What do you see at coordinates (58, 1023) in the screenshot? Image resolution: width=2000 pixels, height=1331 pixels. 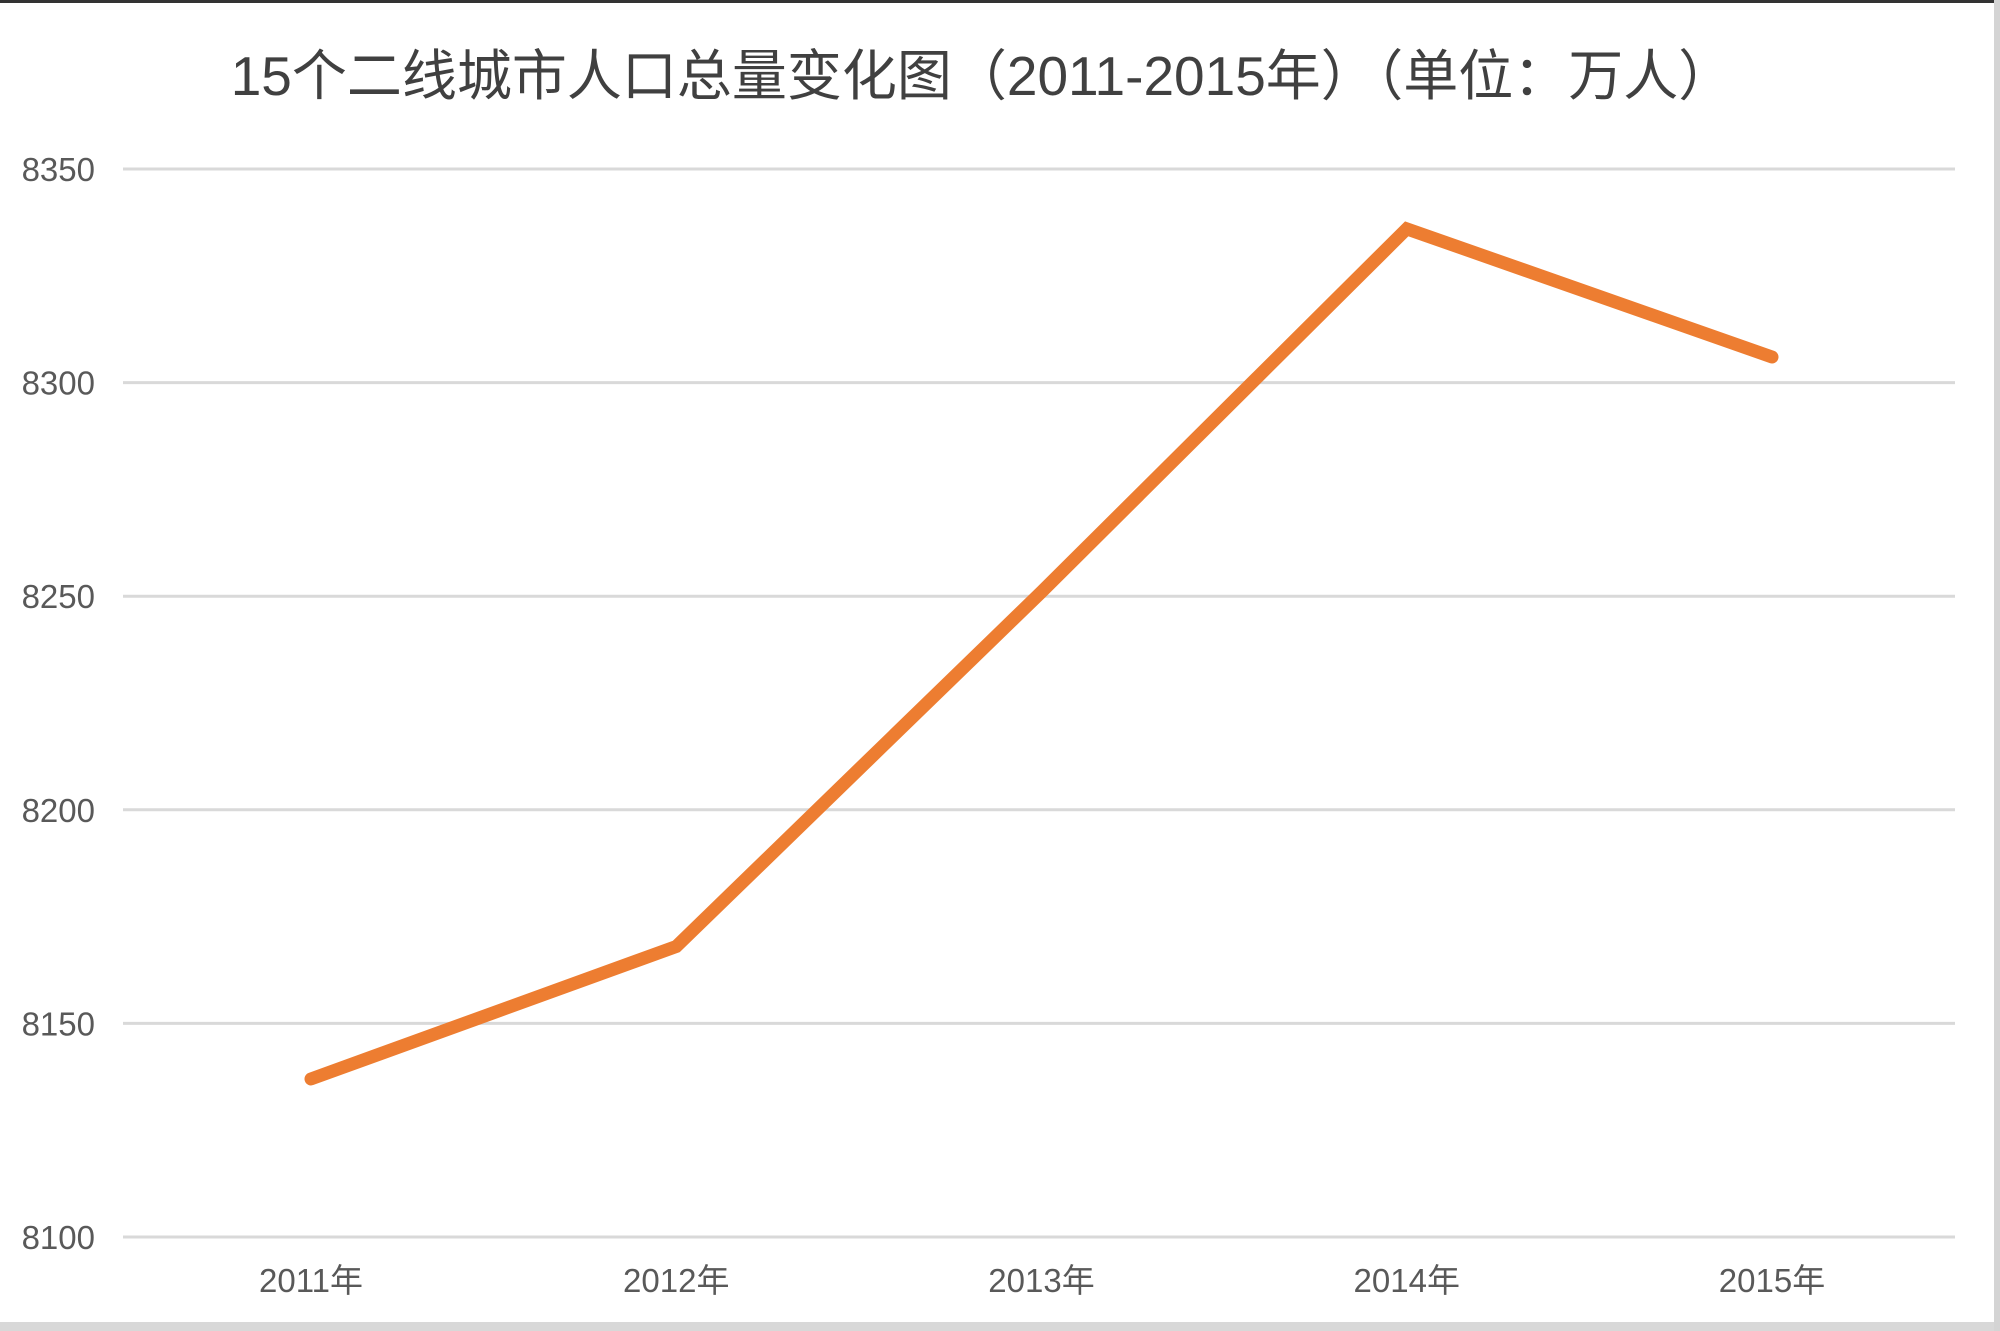 I see `y-tick-label: 8150` at bounding box center [58, 1023].